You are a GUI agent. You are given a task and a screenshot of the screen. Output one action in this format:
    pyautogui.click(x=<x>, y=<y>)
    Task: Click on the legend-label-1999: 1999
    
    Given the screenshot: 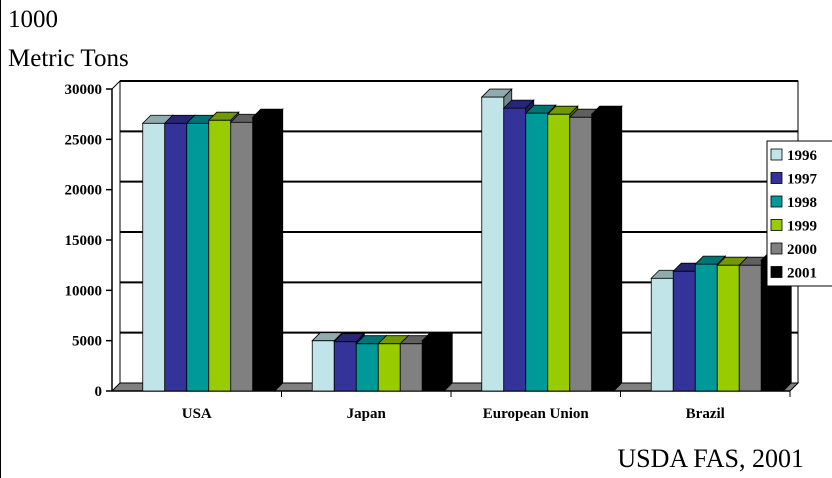 What is the action you would take?
    pyautogui.click(x=802, y=227)
    